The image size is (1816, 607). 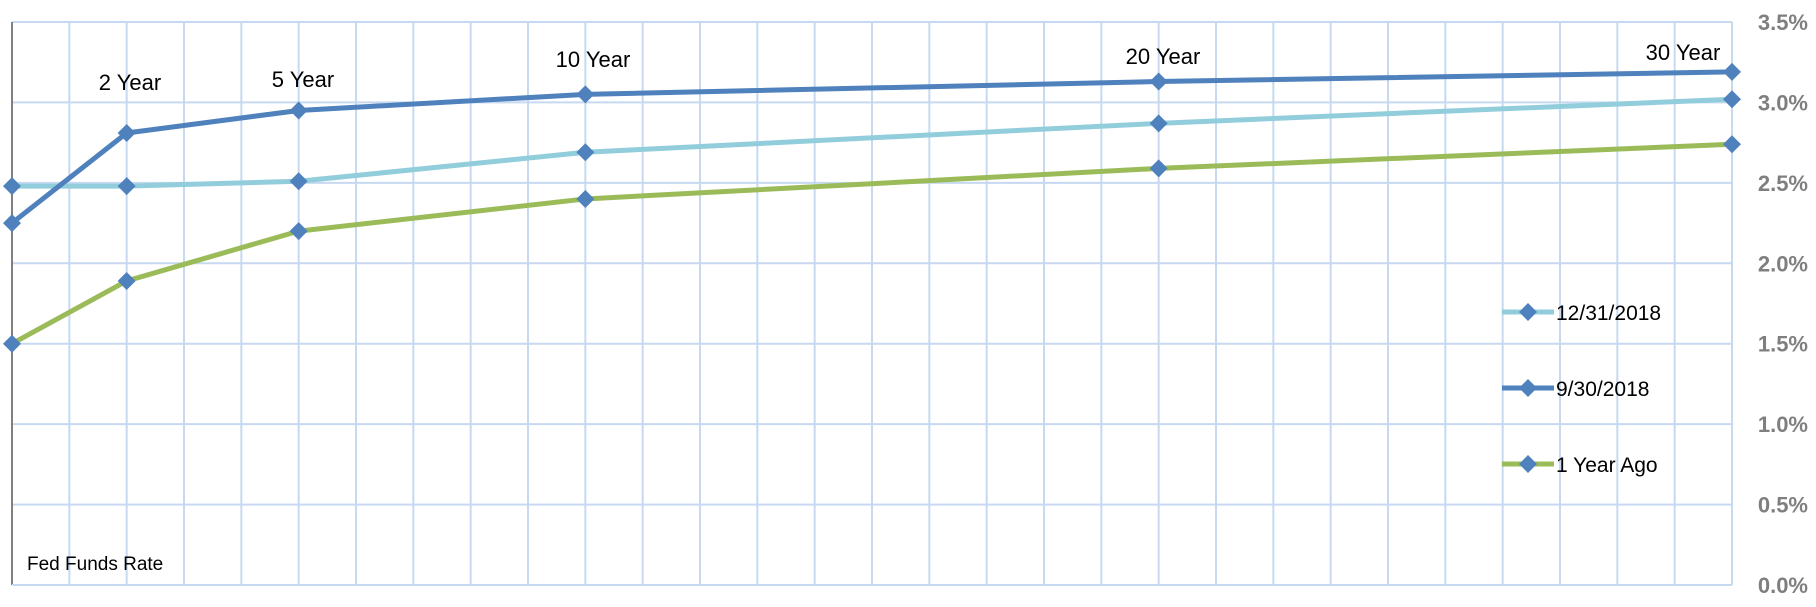 I want to click on y-tick-label: 1.0%, so click(x=1783, y=424).